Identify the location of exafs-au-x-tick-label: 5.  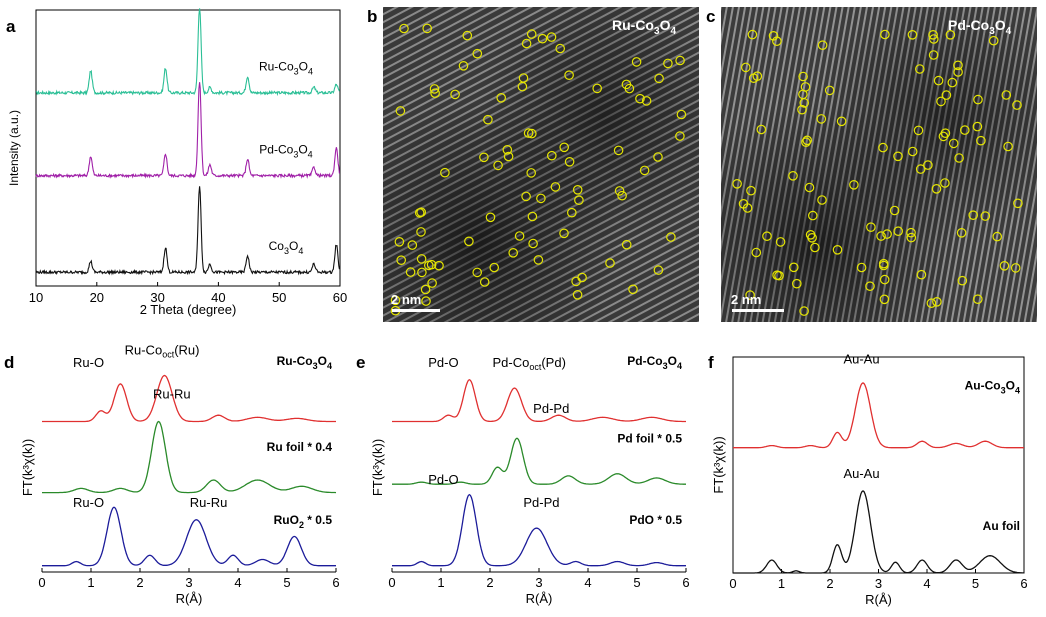
(975, 583).